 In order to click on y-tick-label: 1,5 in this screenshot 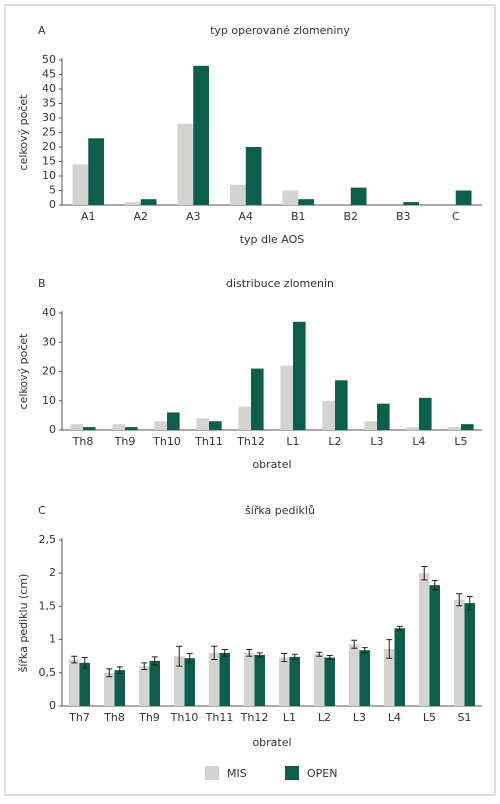, I will do `click(48, 605)`.